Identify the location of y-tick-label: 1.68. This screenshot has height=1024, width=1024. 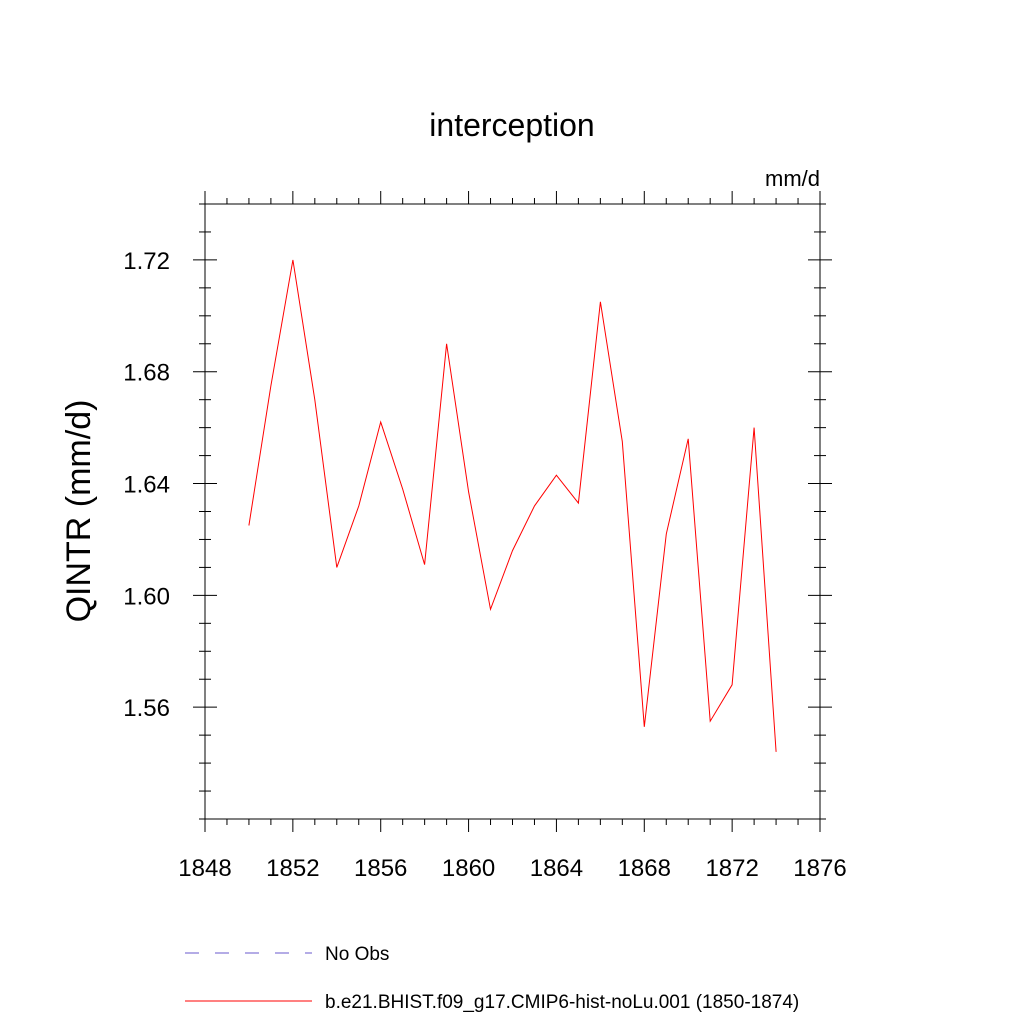
(146, 373).